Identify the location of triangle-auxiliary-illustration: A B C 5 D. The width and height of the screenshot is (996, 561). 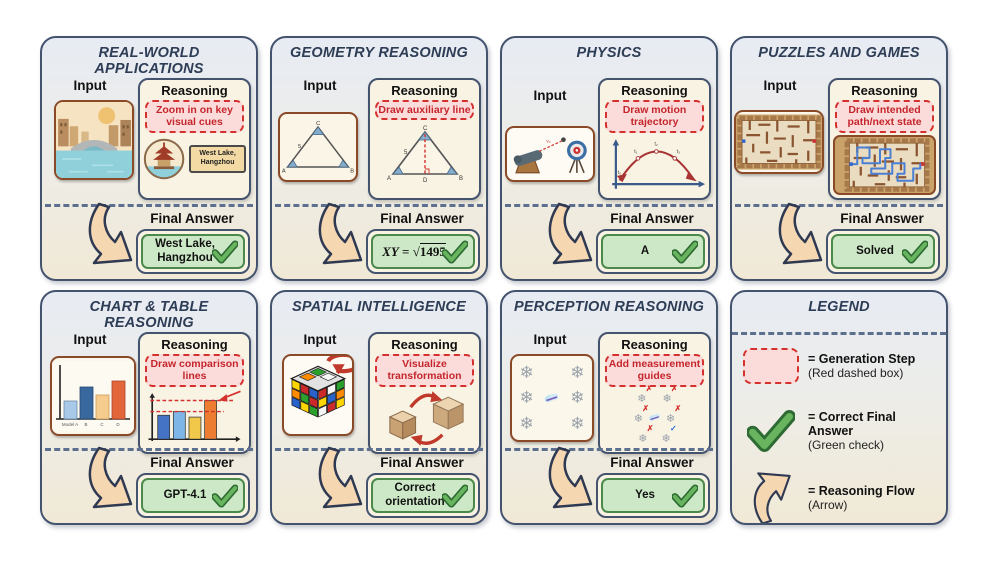
(425, 155).